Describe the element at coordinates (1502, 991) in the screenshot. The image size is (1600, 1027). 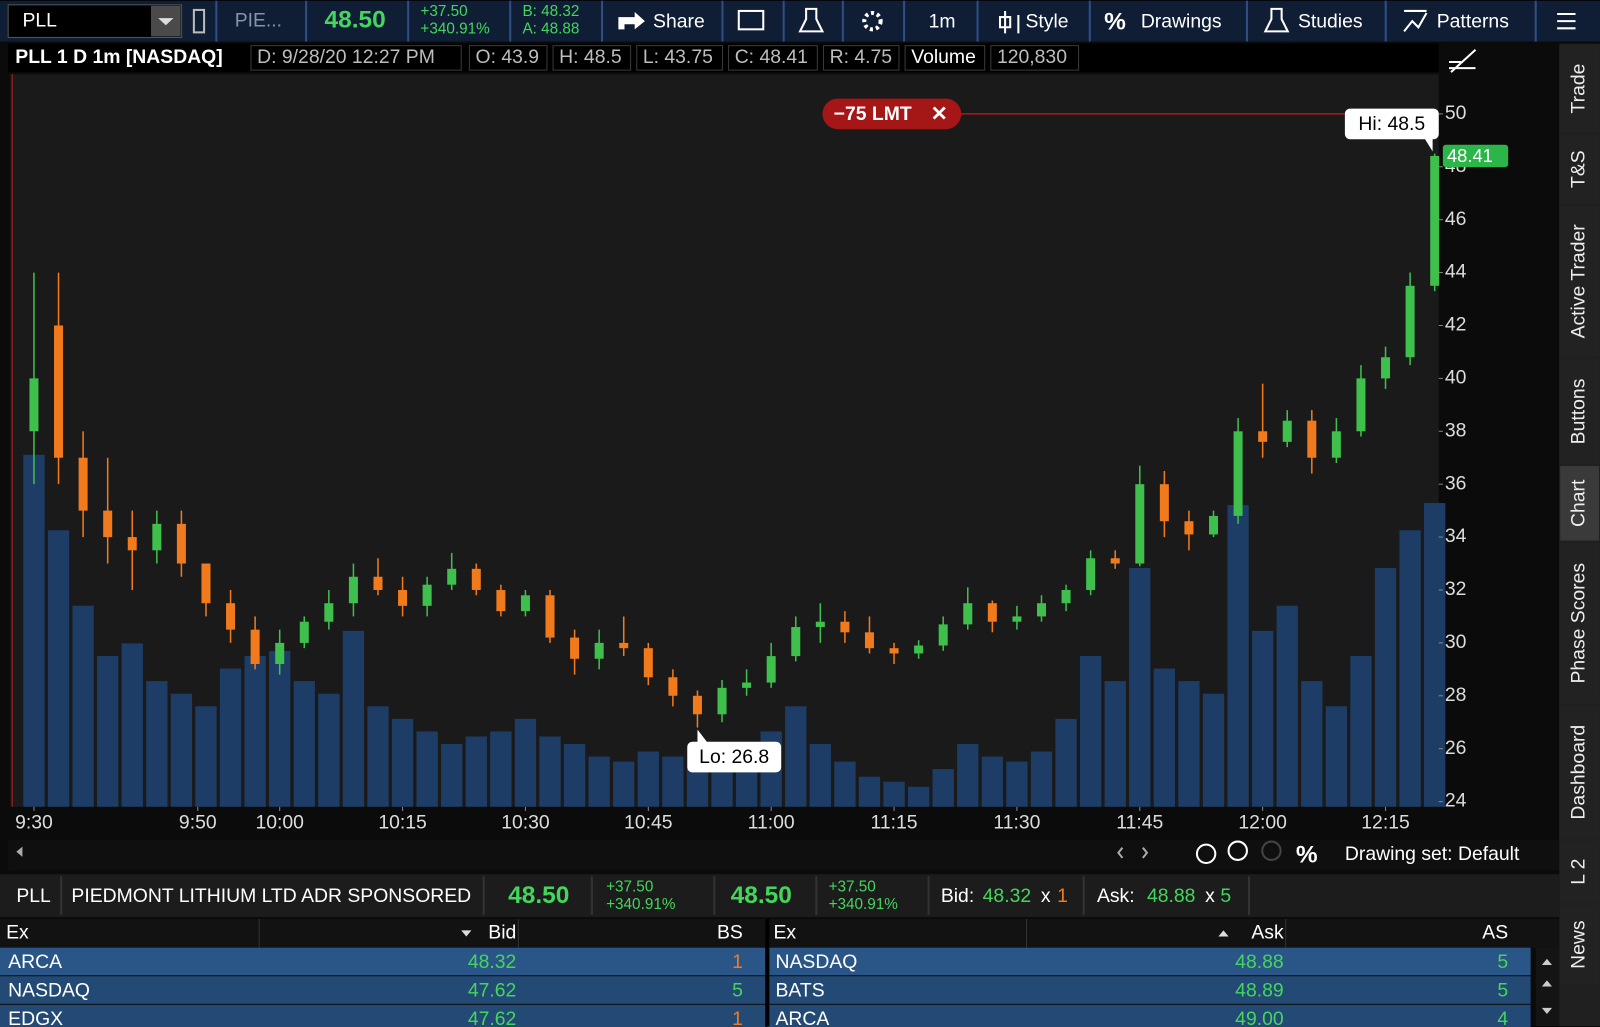
I see `size: 5` at that location.